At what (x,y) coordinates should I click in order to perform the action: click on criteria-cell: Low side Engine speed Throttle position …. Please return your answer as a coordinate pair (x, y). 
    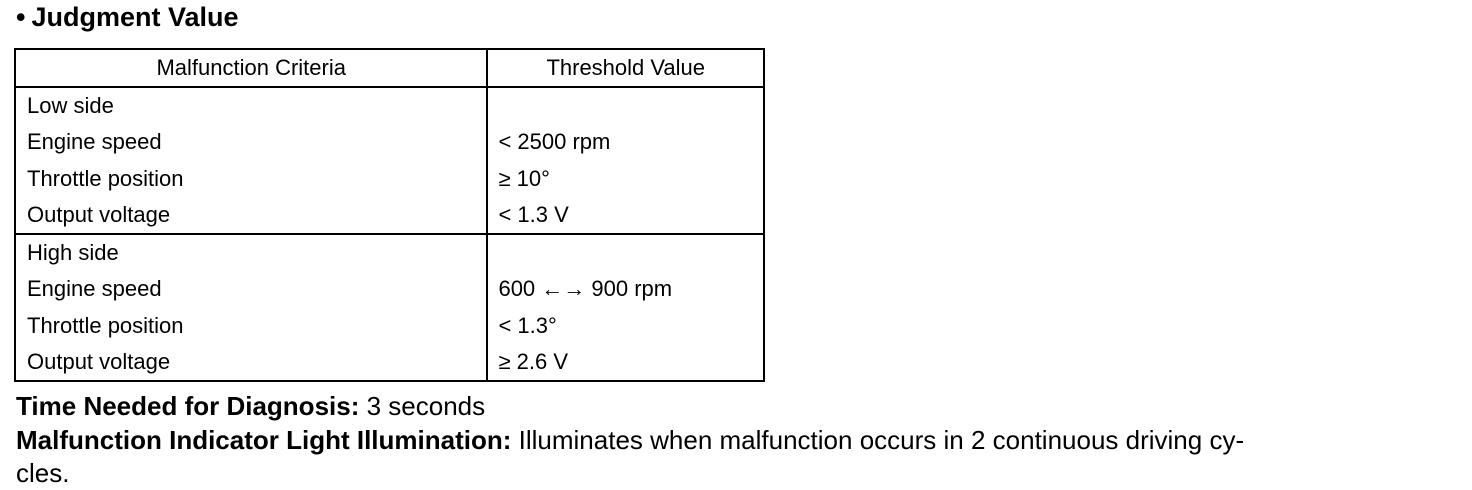
    Looking at the image, I should click on (251, 160).